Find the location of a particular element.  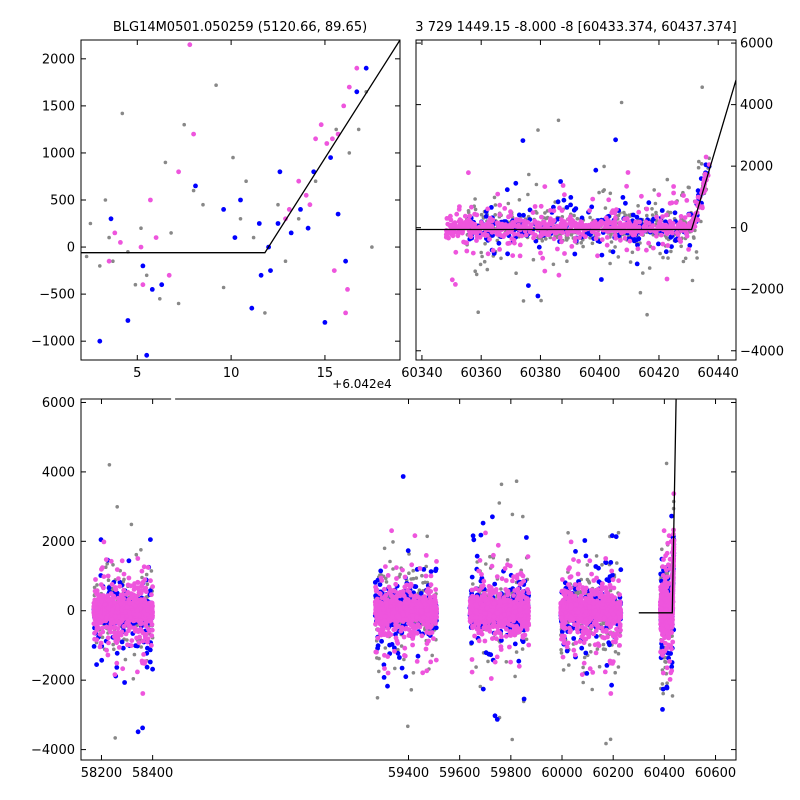

top-left-y-tick-label: 500 is located at coordinates (62, 201).